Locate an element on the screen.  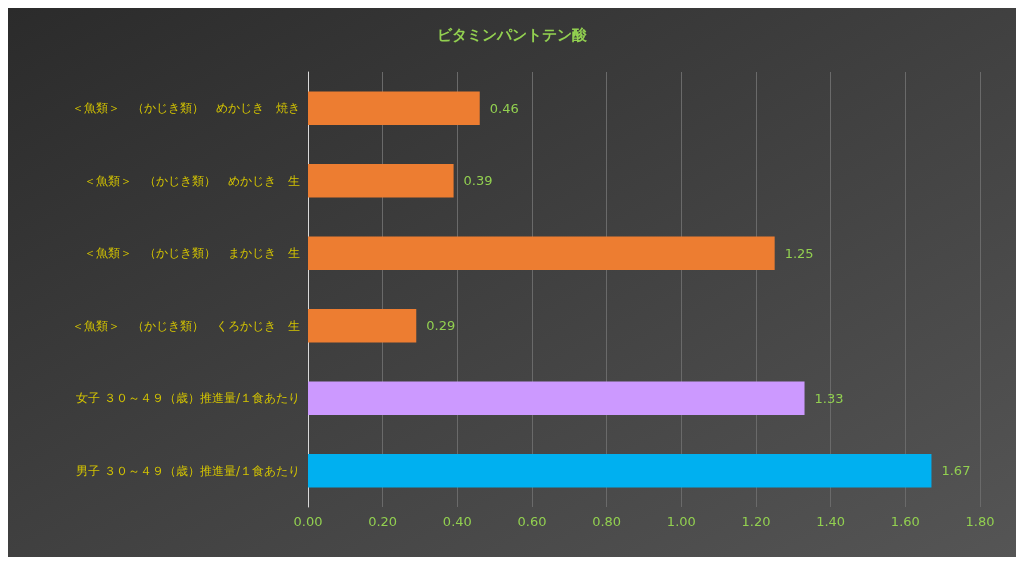
data-label: 0.46 is located at coordinates (504, 108).